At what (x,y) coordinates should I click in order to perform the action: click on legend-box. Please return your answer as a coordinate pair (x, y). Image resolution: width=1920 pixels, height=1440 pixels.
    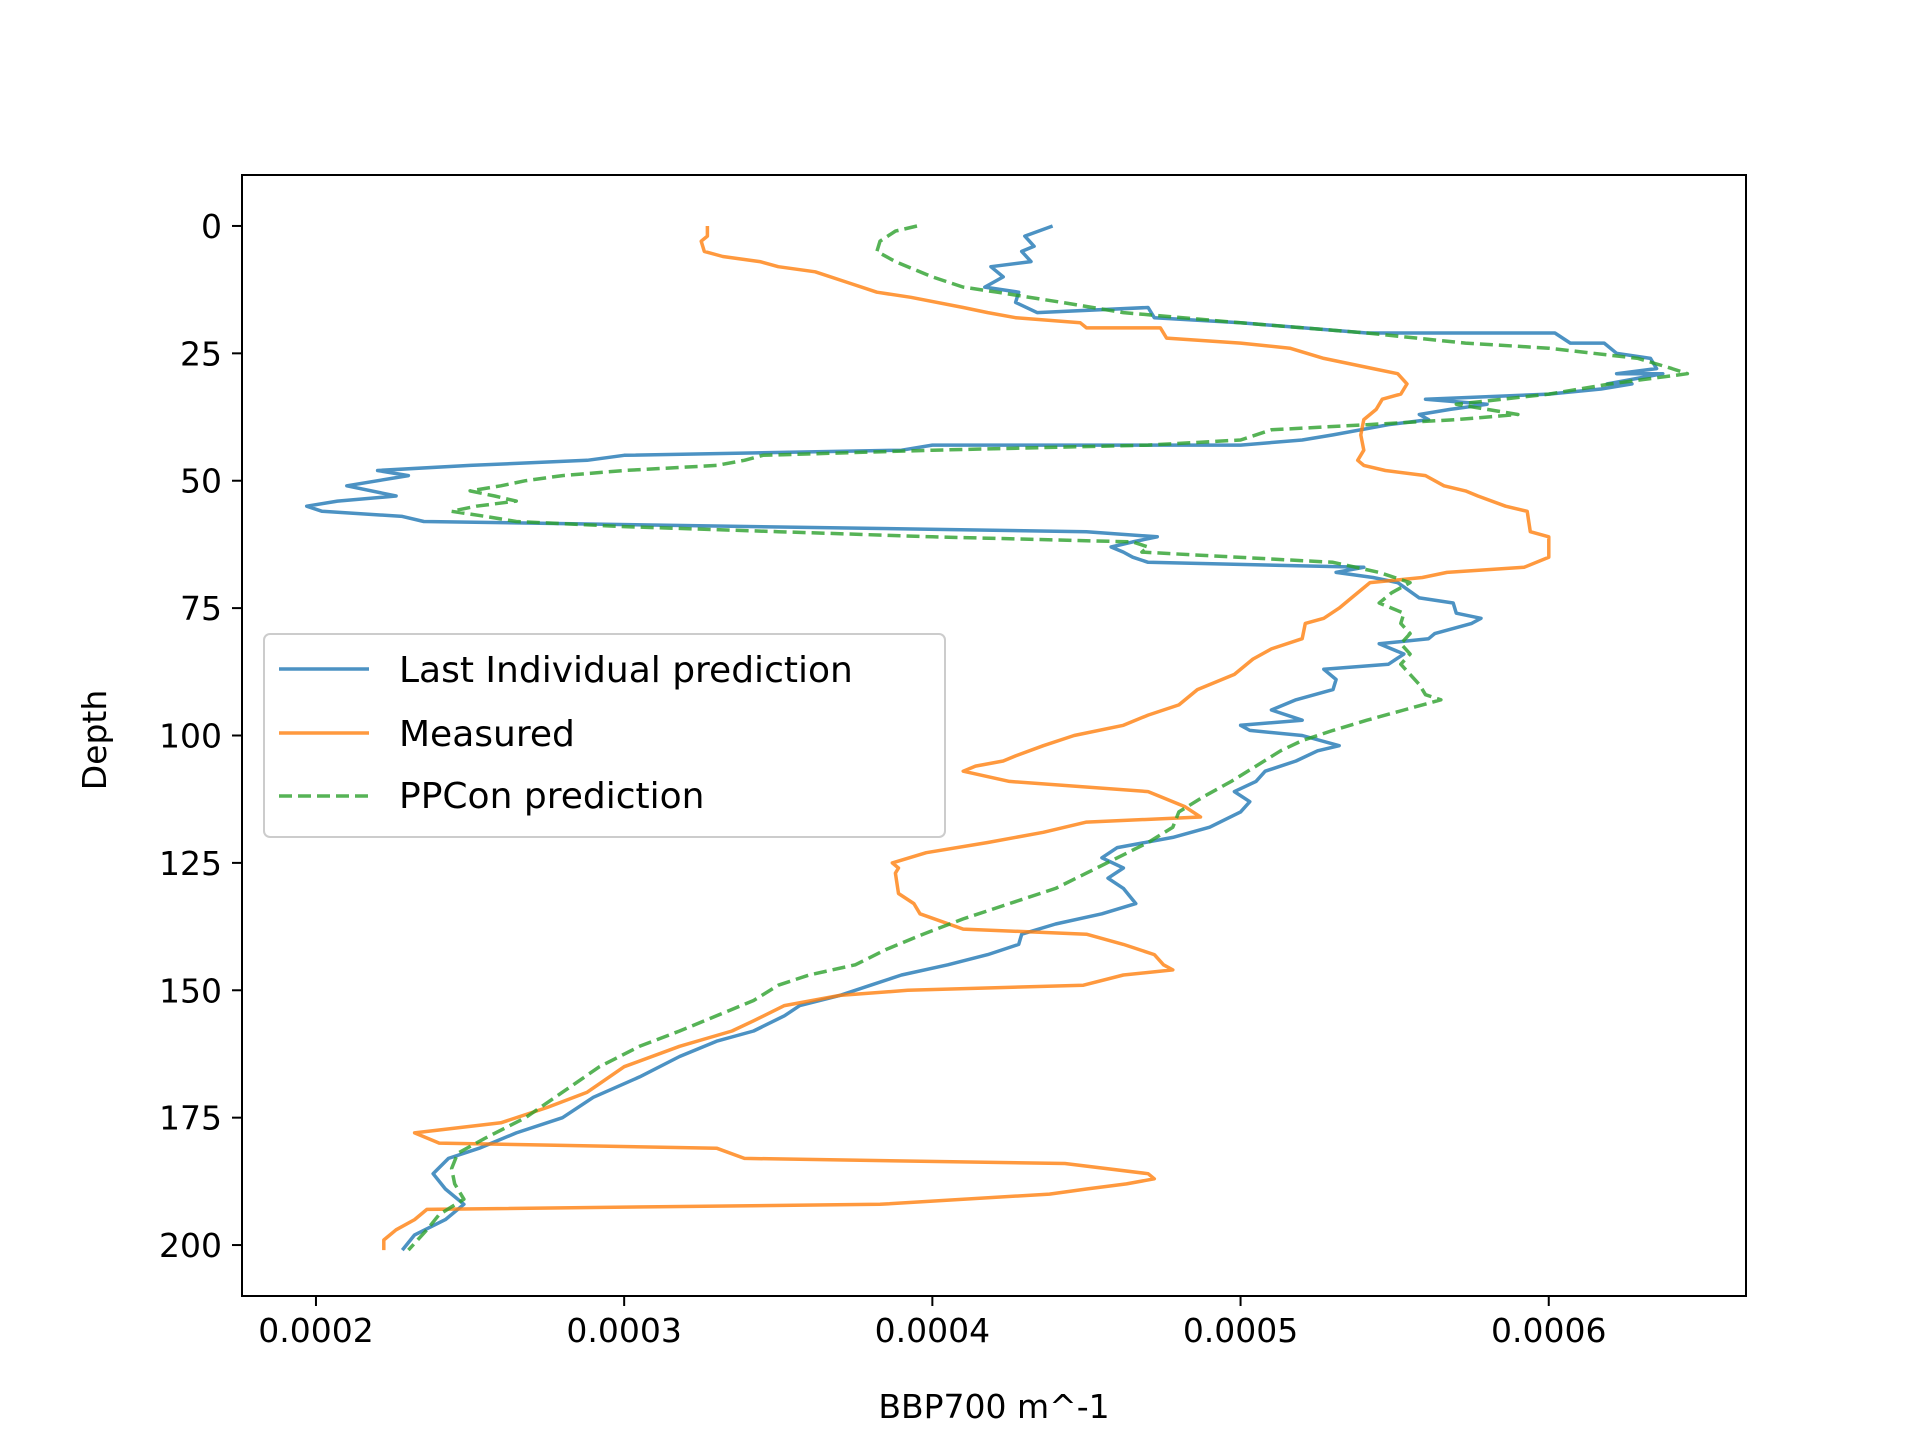
    Looking at the image, I should click on (604, 735).